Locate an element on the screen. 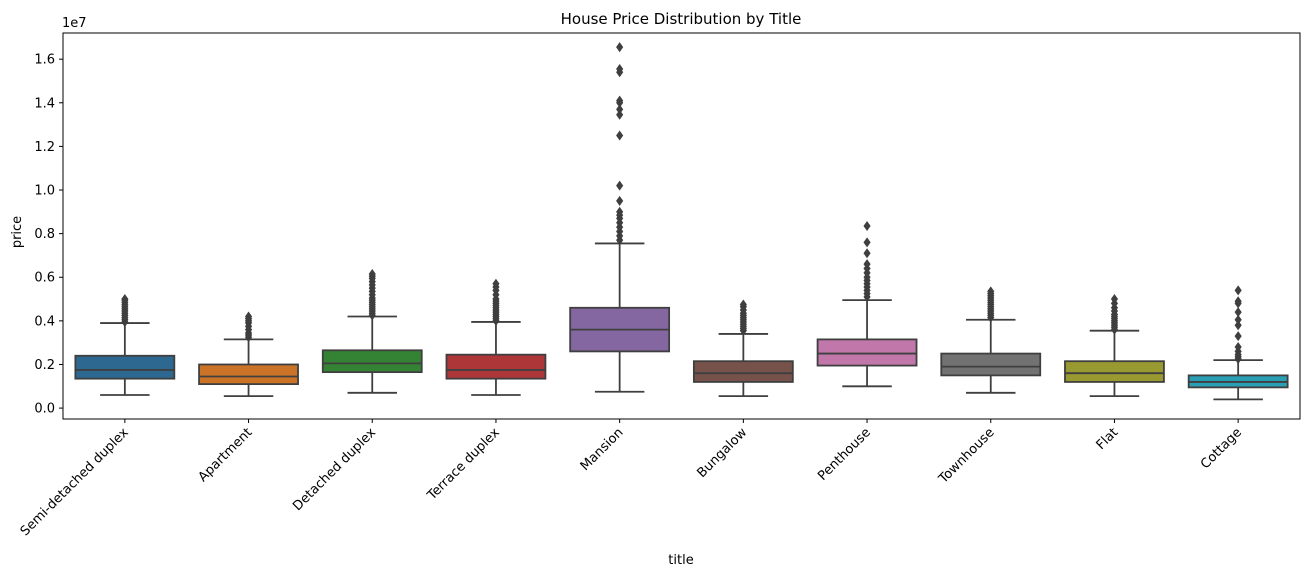  box-group-flat is located at coordinates (1114, 346).